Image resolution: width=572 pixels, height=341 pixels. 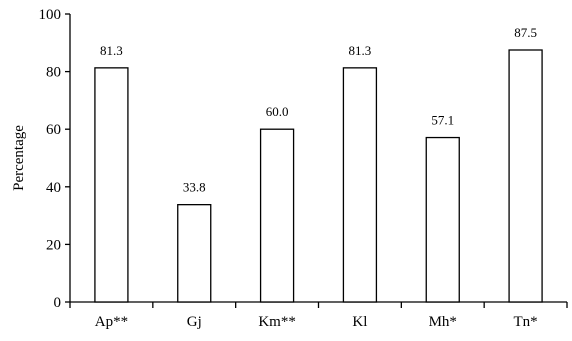 What do you see at coordinates (525, 322) in the screenshot?
I see `category-label: Tn*` at bounding box center [525, 322].